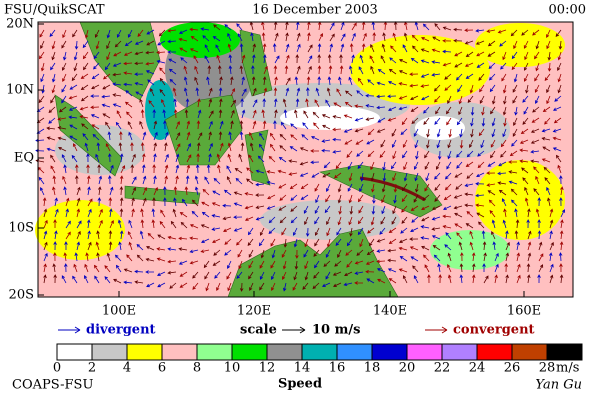 The height and width of the screenshot is (404, 600). I want to click on speed-zone, so click(420, 70).